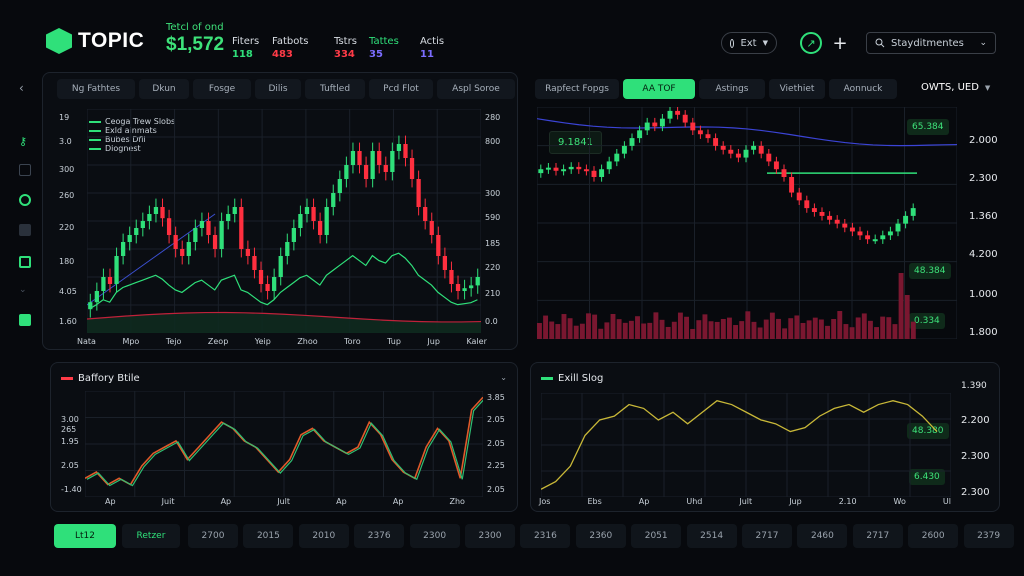 Image resolution: width=1024 pixels, height=576 pixels. Describe the element at coordinates (335, 89) in the screenshot. I see `tab-5: Tuftled` at that location.